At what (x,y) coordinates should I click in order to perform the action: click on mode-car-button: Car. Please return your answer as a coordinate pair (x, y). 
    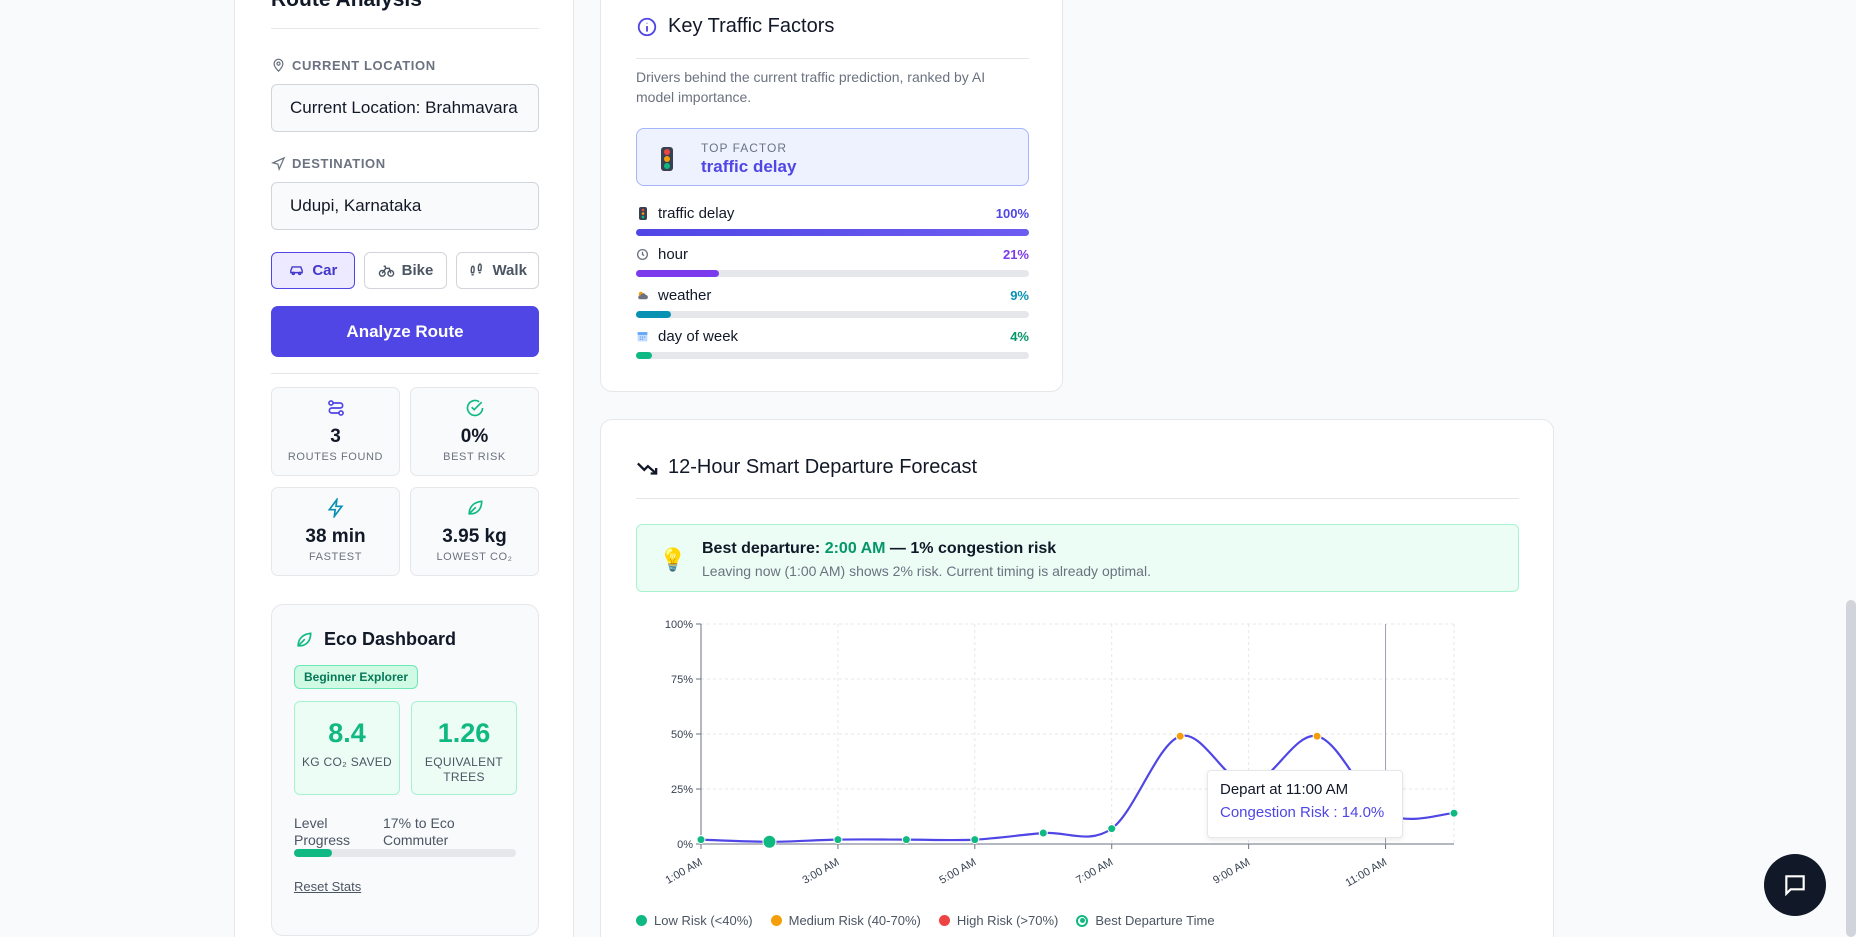
    Looking at the image, I should click on (313, 270).